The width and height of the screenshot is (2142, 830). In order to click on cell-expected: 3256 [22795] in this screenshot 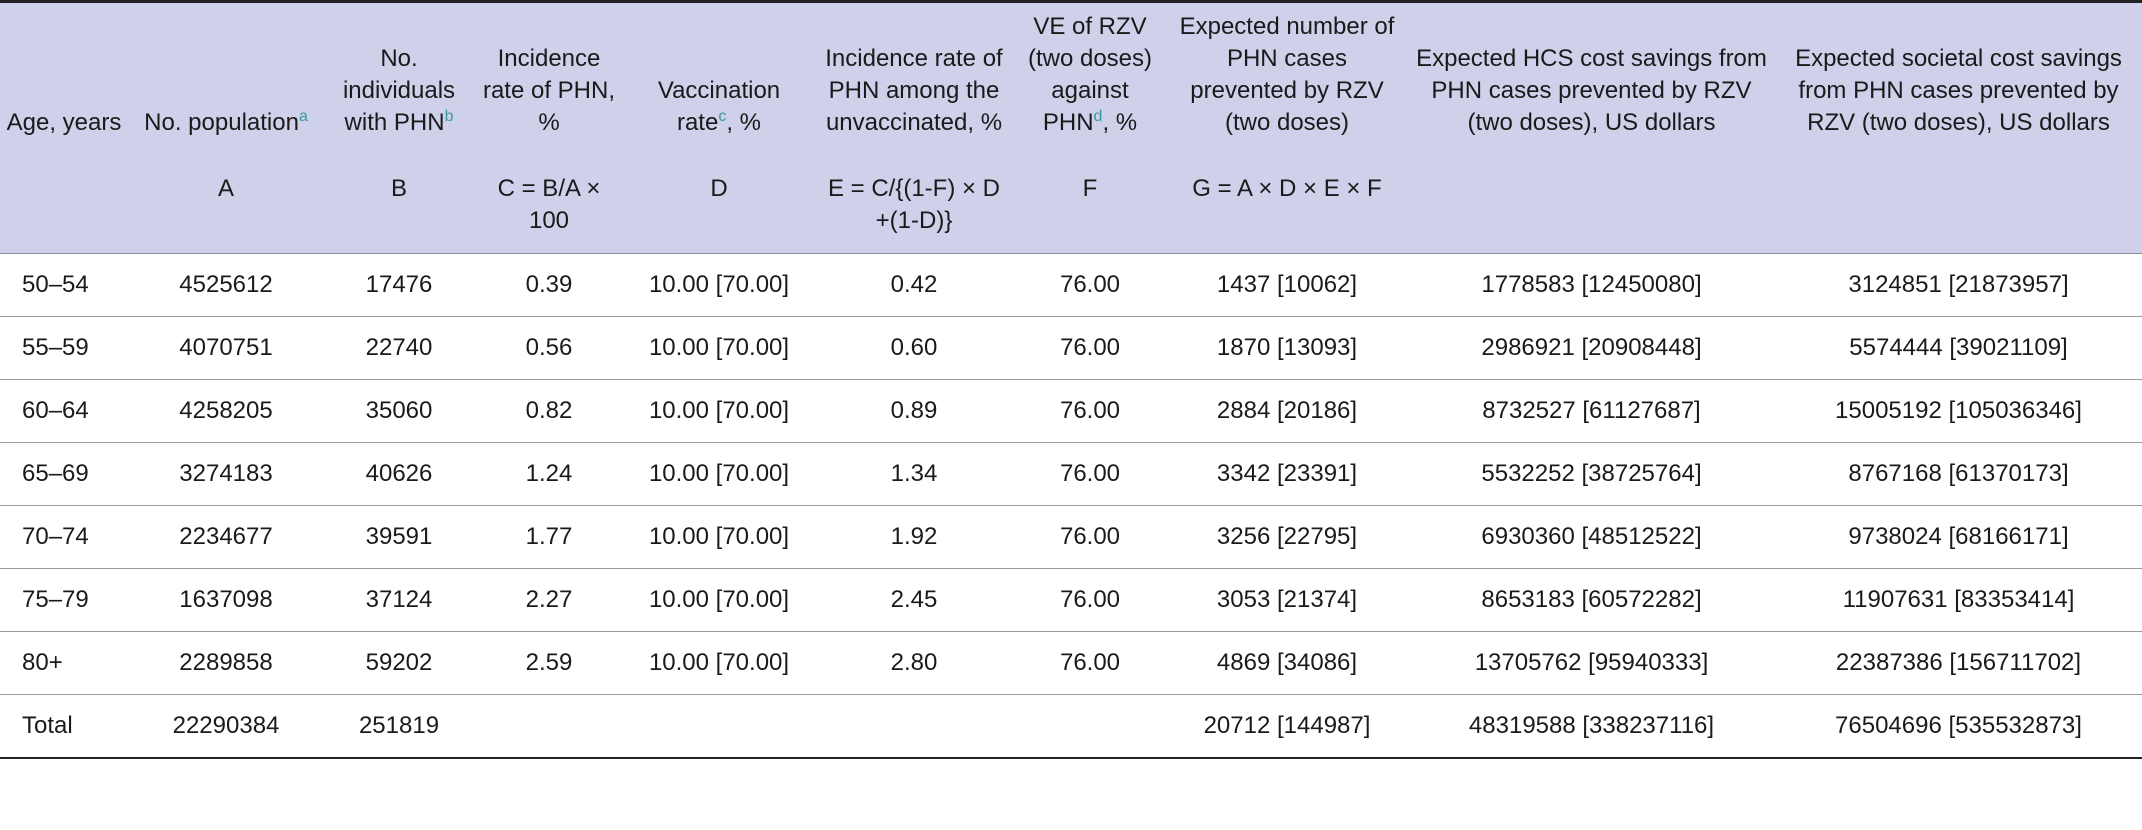, I will do `click(1287, 537)`.